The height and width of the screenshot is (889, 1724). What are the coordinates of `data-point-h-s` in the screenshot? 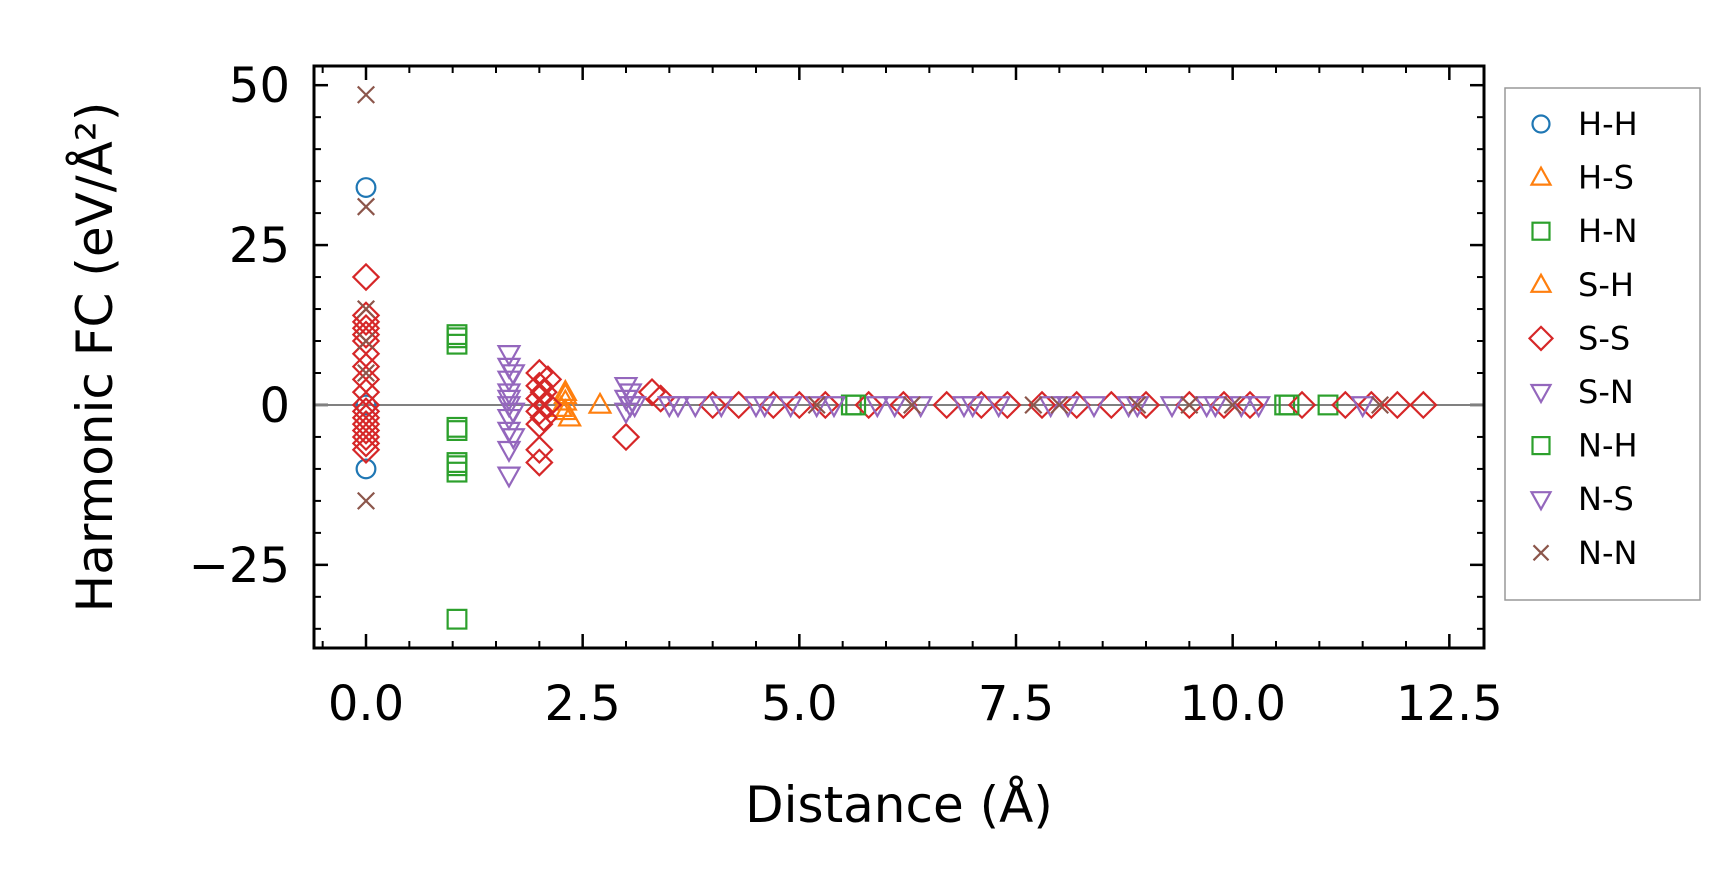 It's located at (600, 402).